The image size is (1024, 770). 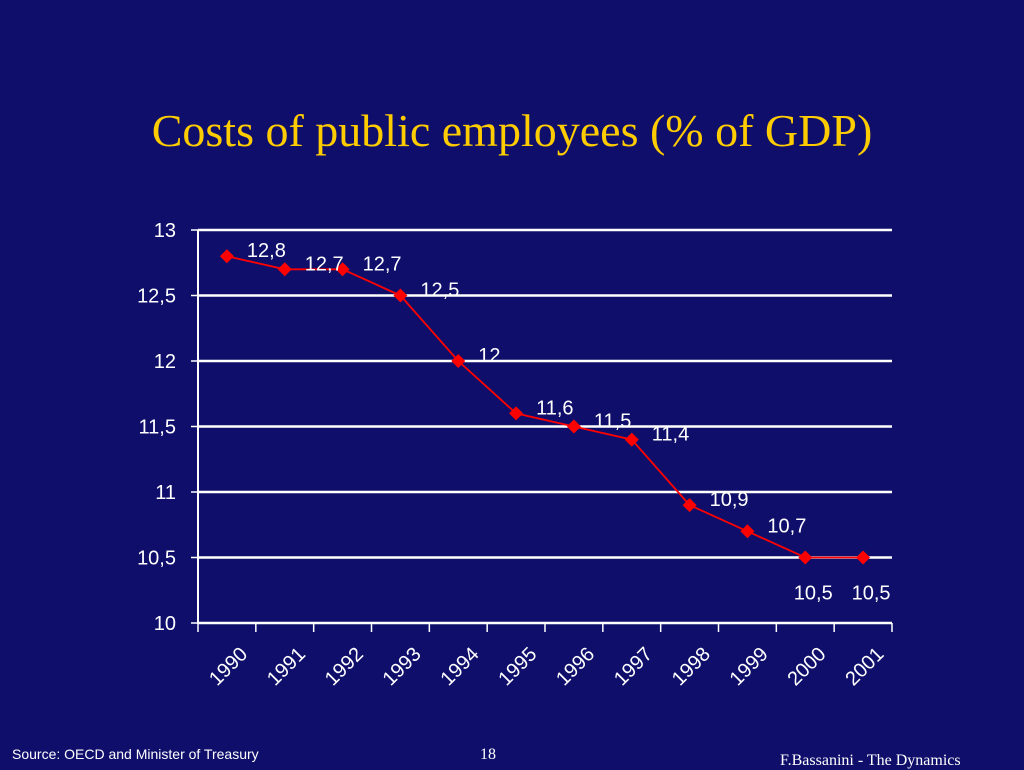 What do you see at coordinates (749, 666) in the screenshot?
I see `x-tick-label: 1999` at bounding box center [749, 666].